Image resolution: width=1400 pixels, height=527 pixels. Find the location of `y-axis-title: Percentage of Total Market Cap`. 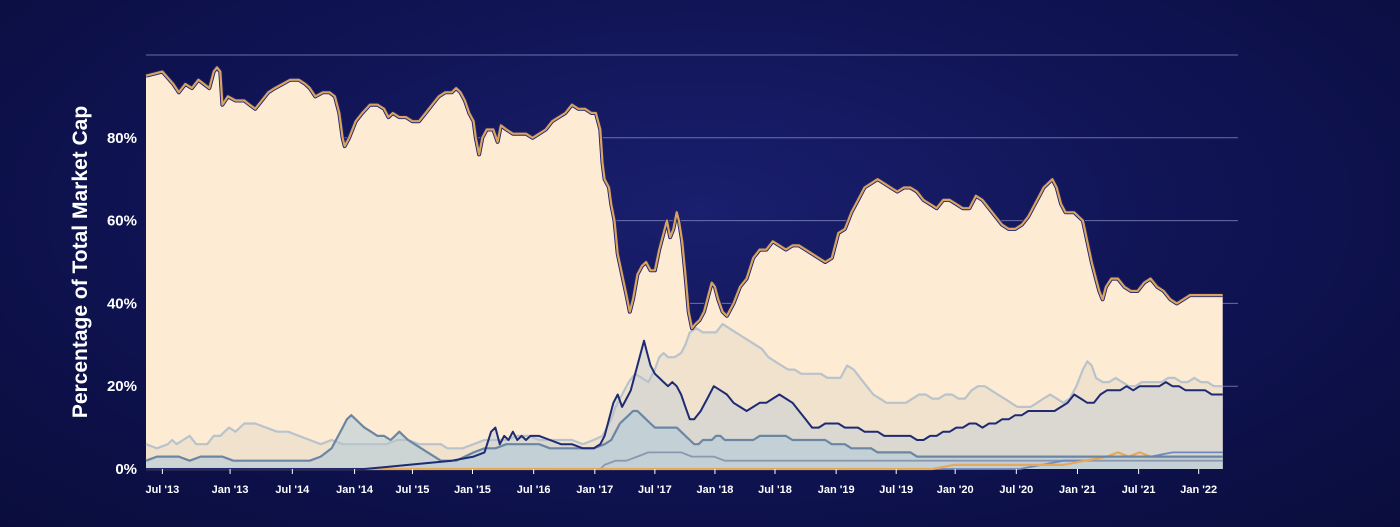

y-axis-title: Percentage of Total Market Cap is located at coordinates (80, 262).